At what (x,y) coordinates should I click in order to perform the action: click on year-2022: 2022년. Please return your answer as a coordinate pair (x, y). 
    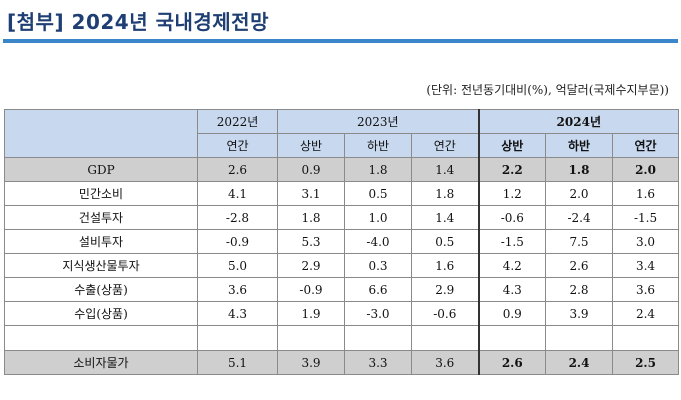
    Looking at the image, I should click on (237, 121).